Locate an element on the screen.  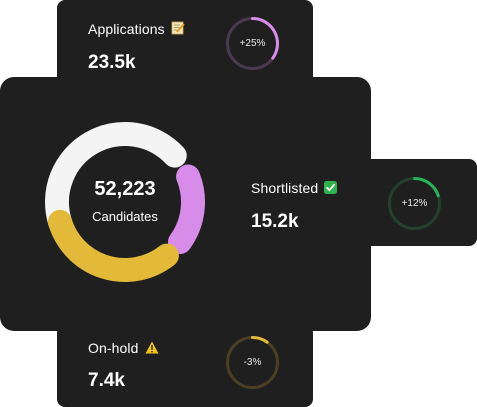
on-hold-change: -3% is located at coordinates (252, 362).